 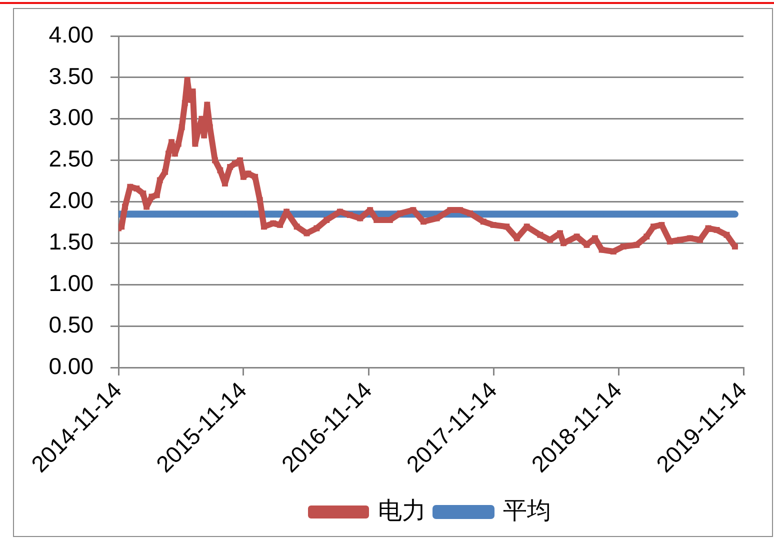 I want to click on y-tick-label: 1.00, so click(x=71, y=283).